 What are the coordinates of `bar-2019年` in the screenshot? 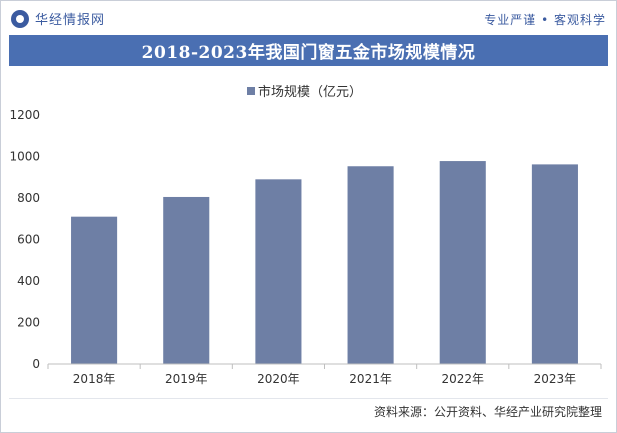 It's located at (186, 280).